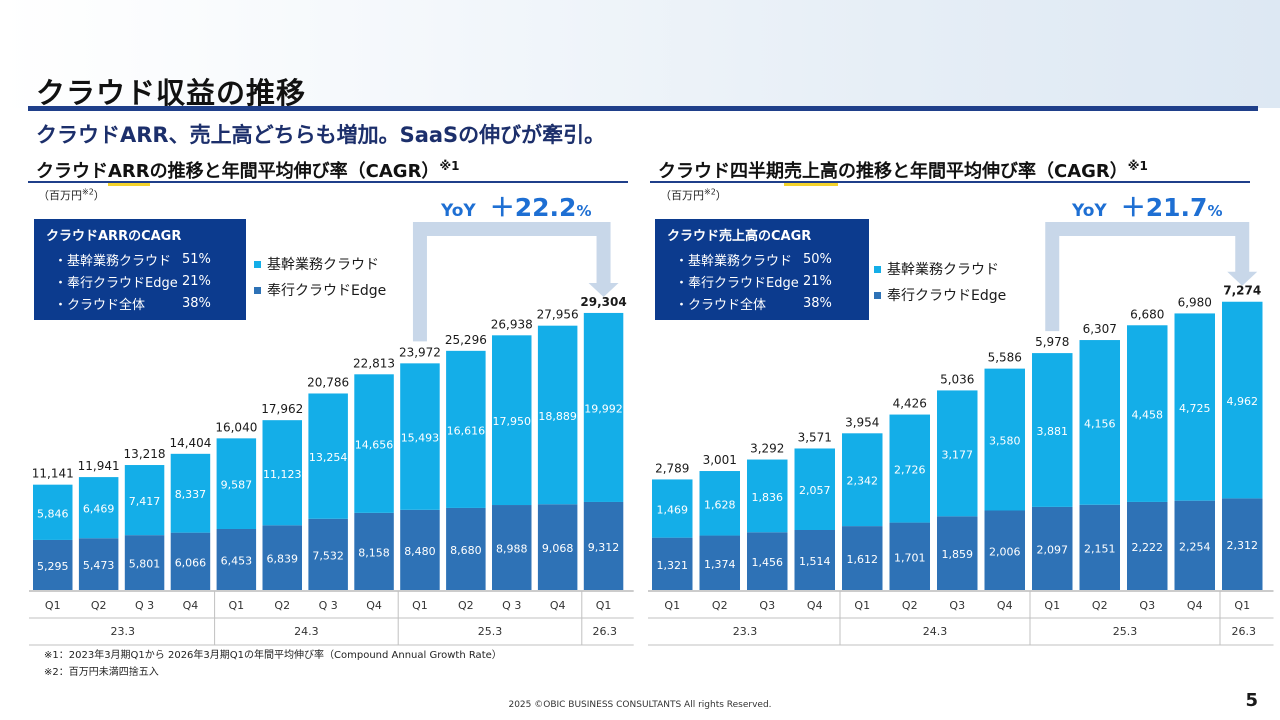  Describe the element at coordinates (1100, 605) in the screenshot. I see `right-category-label: Q2` at that location.